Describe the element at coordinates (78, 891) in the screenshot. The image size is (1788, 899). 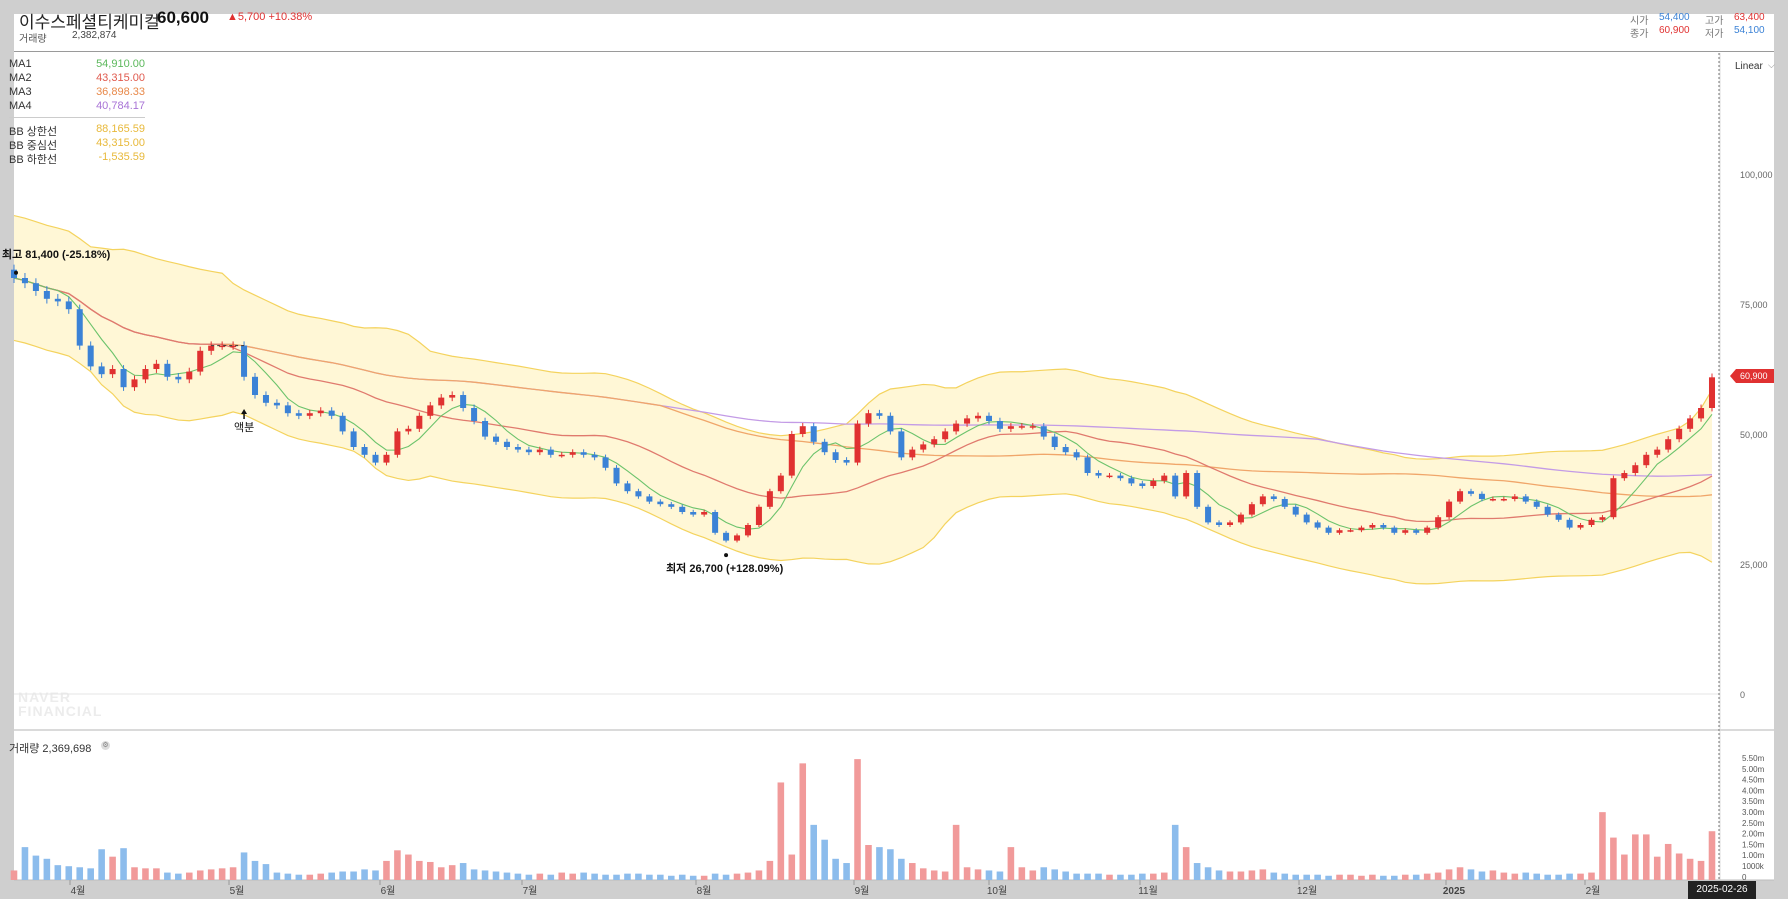
I see `x-tick-label: 4월` at that location.